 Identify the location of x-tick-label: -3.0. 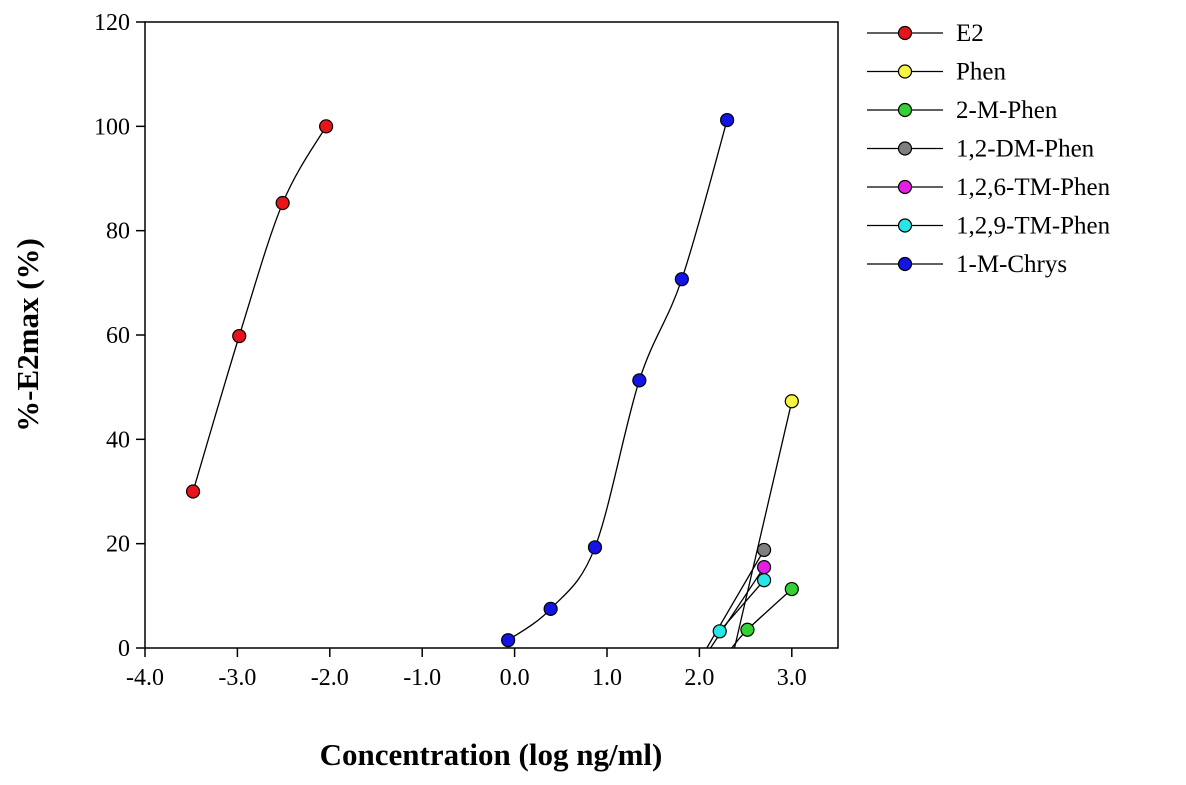
(237, 678).